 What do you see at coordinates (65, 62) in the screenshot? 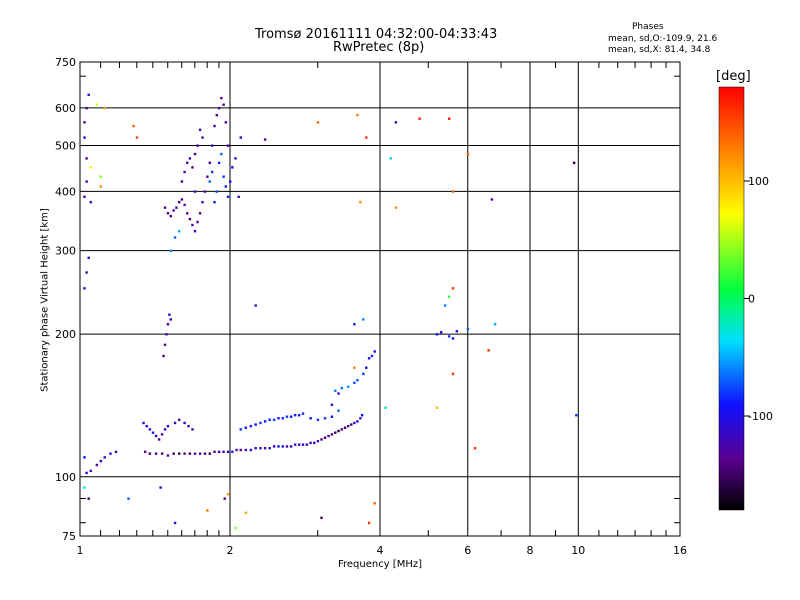
I see `y-tick-label: 750` at bounding box center [65, 62].